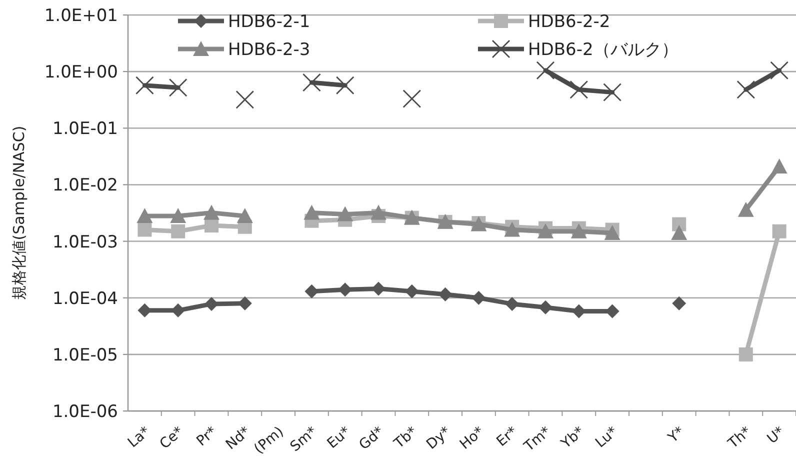 This screenshot has height=459, width=796. Describe the element at coordinates (569, 22) in the screenshot. I see `legend-label: HDB6-2-2` at that location.